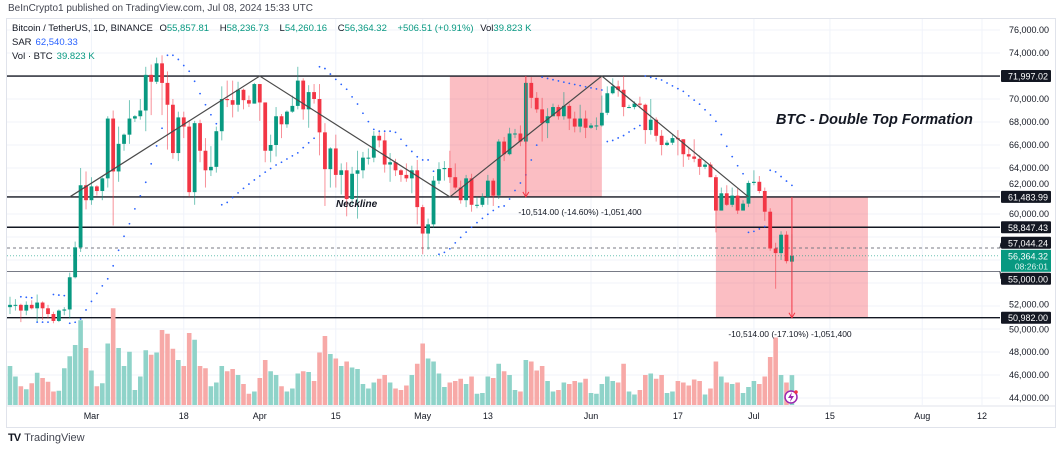 This screenshot has width=1060, height=450. Describe the element at coordinates (82, 28) in the screenshot. I see `symbol-name: Bitcoin / TetherUS, 1D, BINANCE` at that location.